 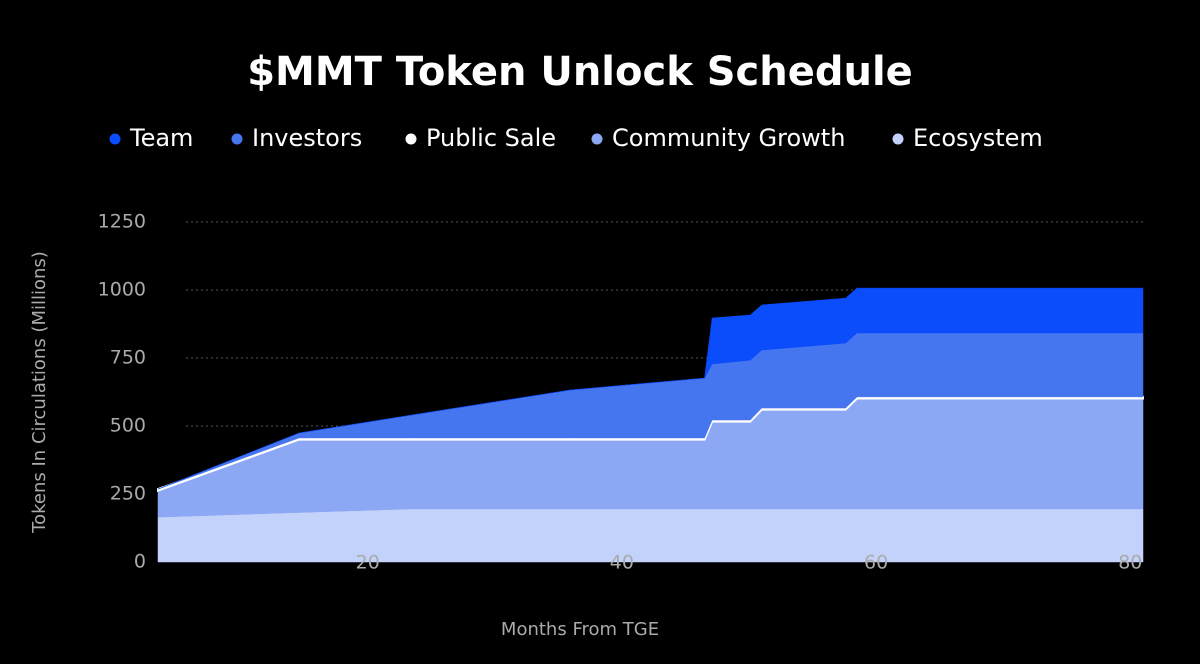 I want to click on legend-label: Team, so click(x=161, y=138).